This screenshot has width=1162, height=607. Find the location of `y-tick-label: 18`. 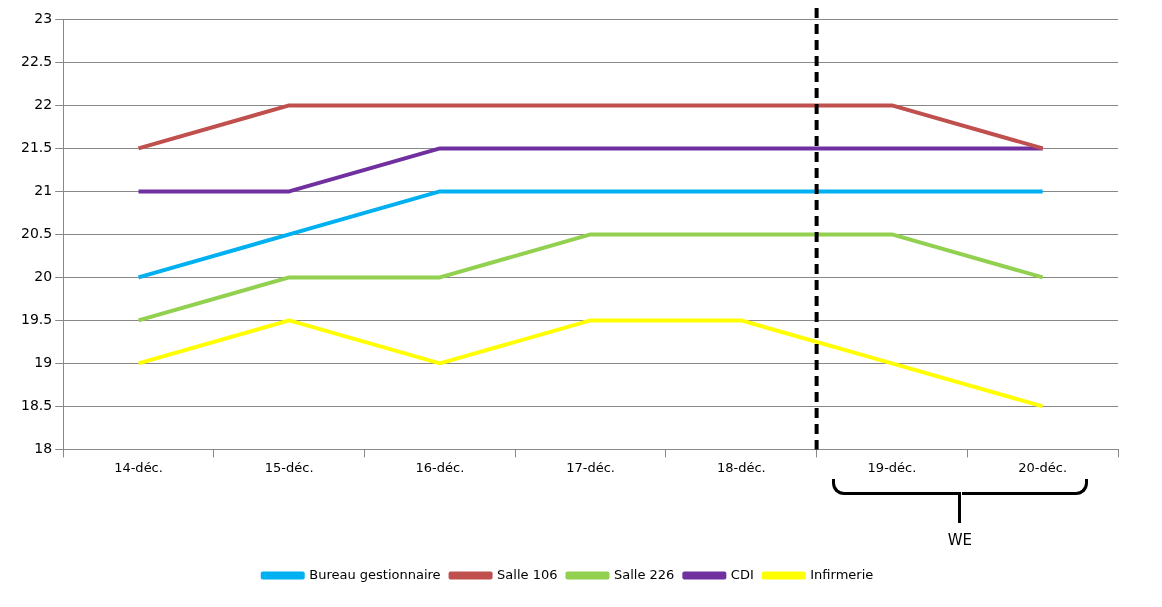

y-tick-label: 18 is located at coordinates (43, 448).